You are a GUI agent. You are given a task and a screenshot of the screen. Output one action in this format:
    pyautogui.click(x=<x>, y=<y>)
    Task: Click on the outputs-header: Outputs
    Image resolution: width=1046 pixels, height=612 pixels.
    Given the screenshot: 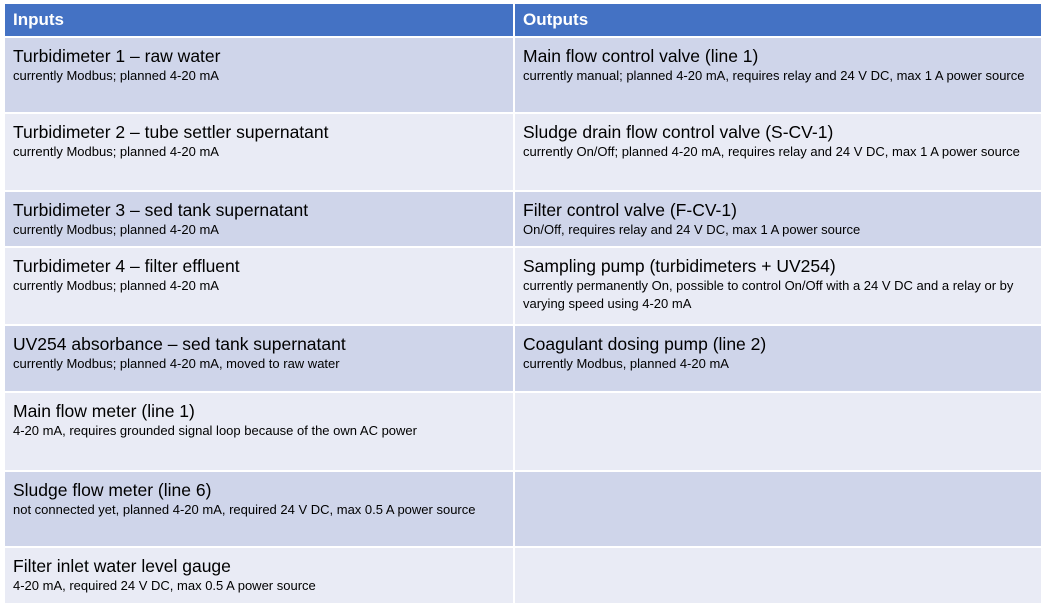 What is the action you would take?
    pyautogui.click(x=777, y=20)
    